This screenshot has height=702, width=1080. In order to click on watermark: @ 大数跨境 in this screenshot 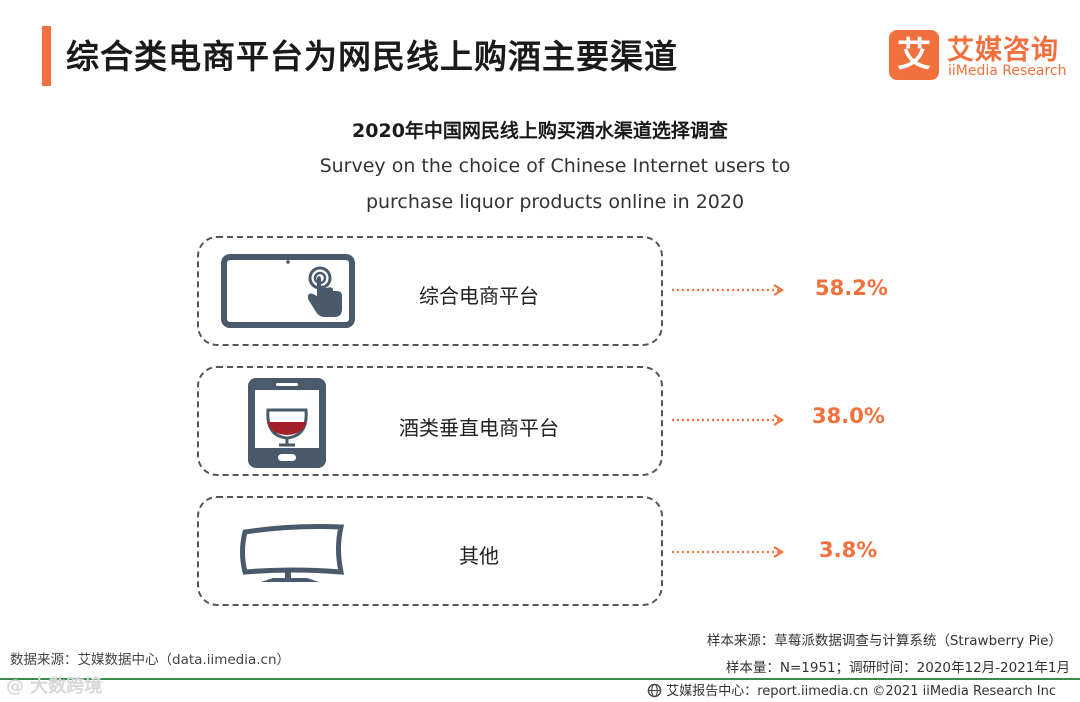, I will do `click(54, 686)`.